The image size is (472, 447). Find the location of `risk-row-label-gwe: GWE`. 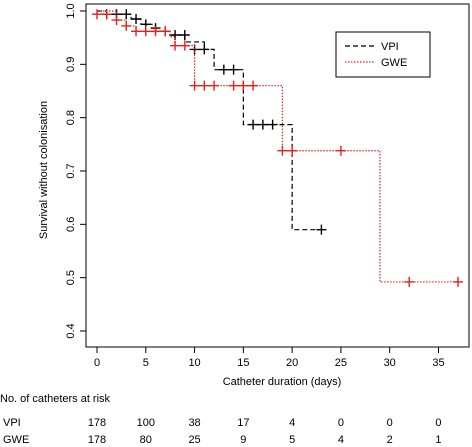

risk-row-label-gwe: GWE is located at coordinates (16, 440).